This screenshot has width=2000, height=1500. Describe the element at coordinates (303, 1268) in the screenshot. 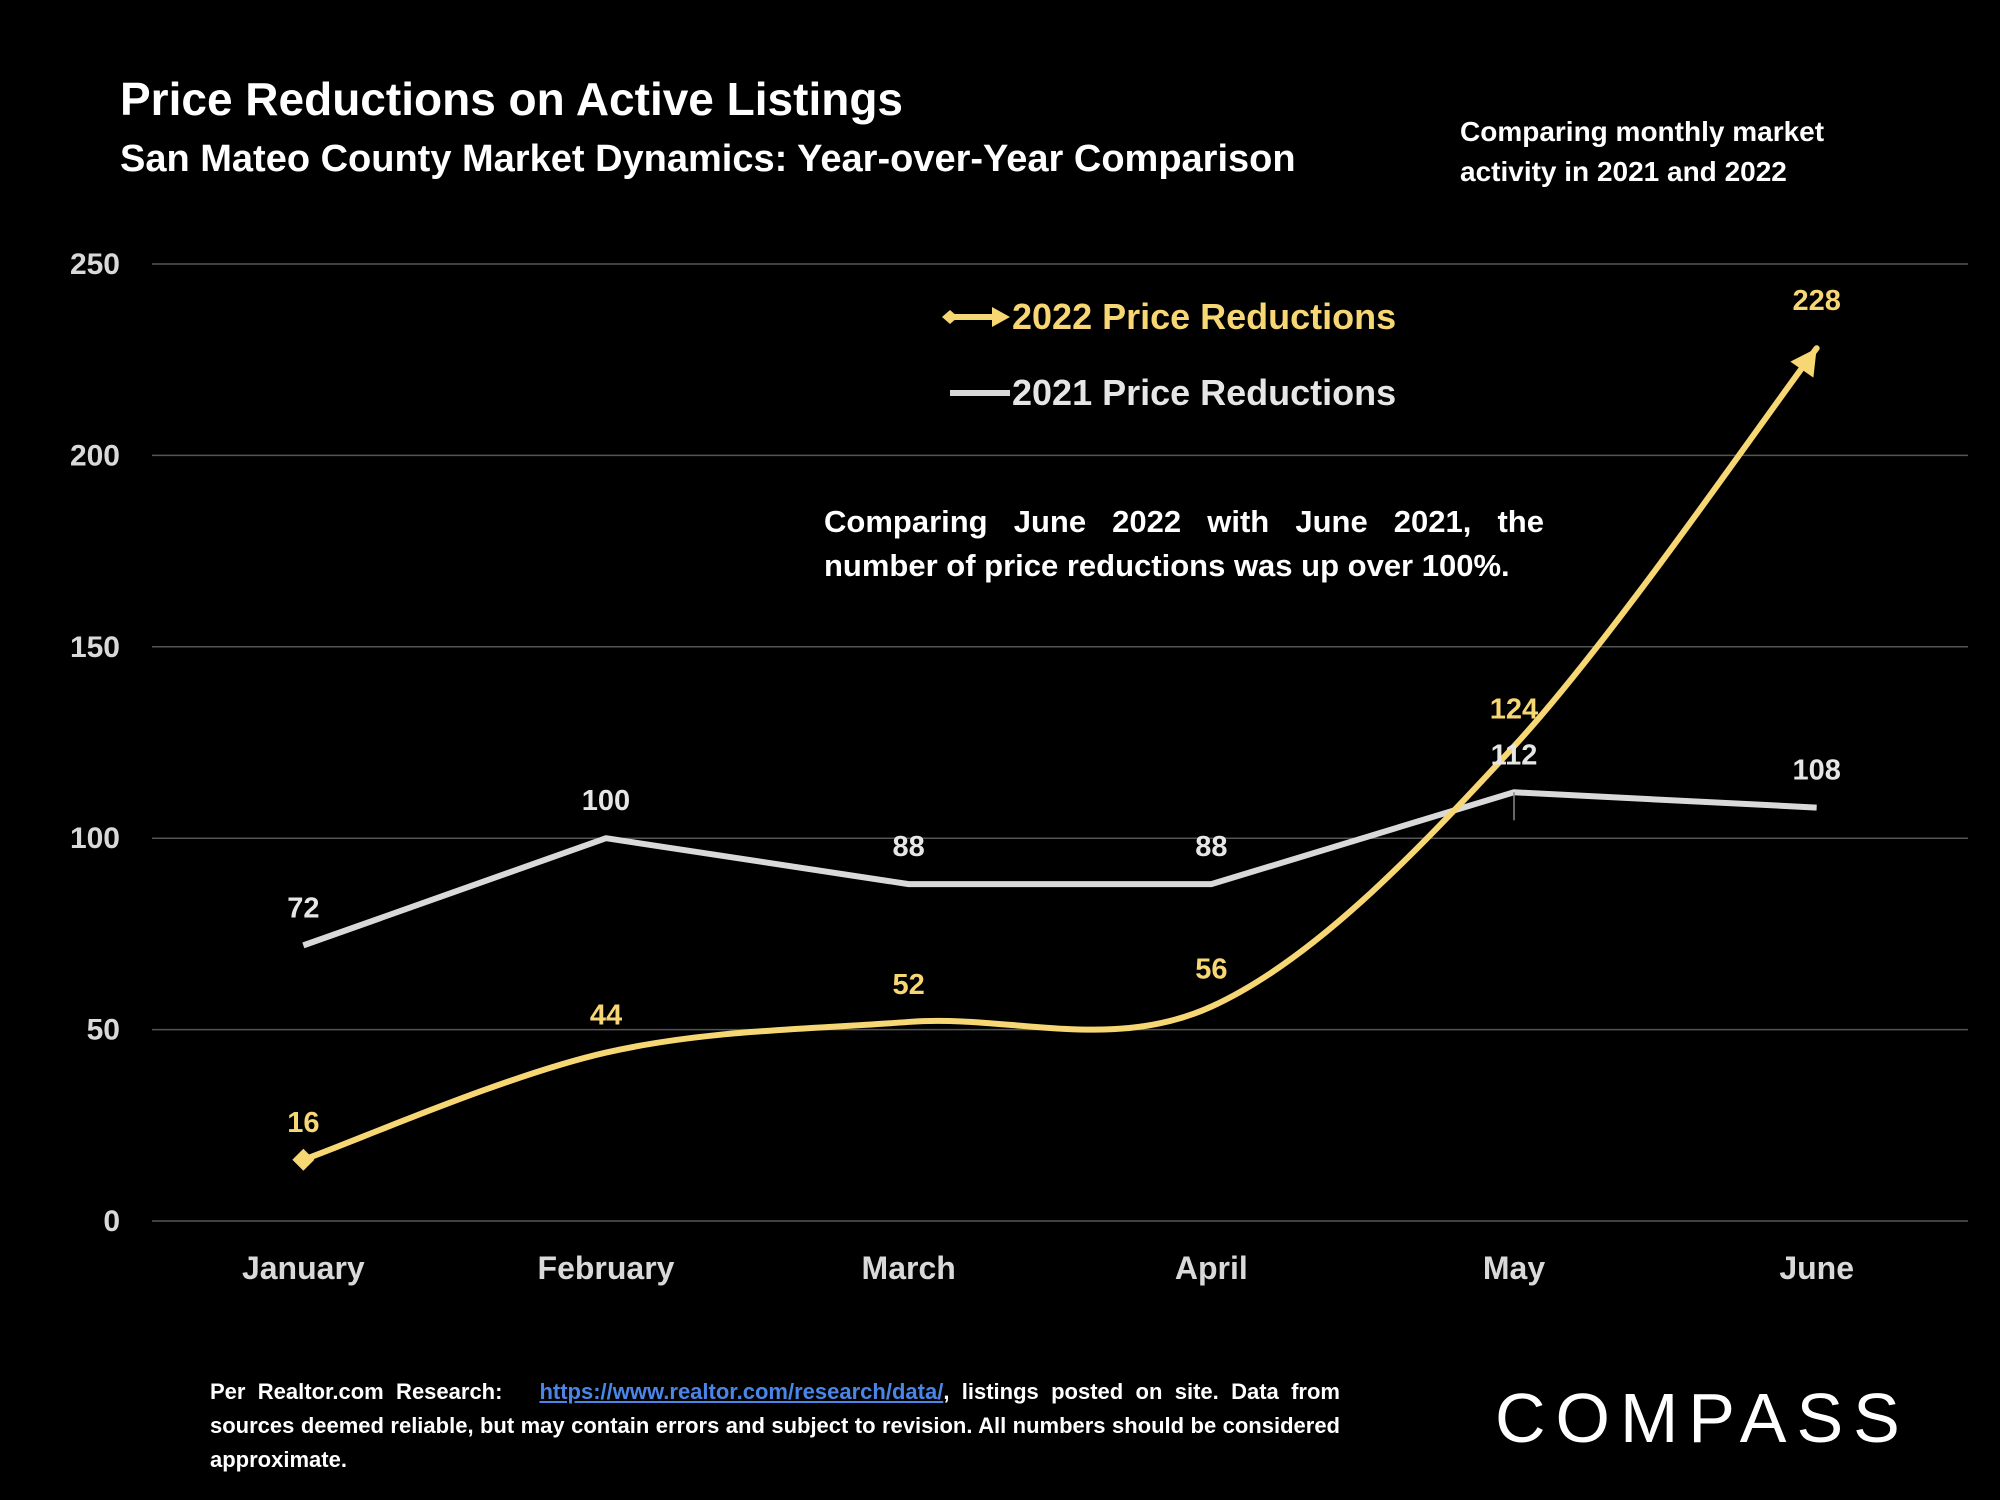

I see `x-tick-label: January` at that location.